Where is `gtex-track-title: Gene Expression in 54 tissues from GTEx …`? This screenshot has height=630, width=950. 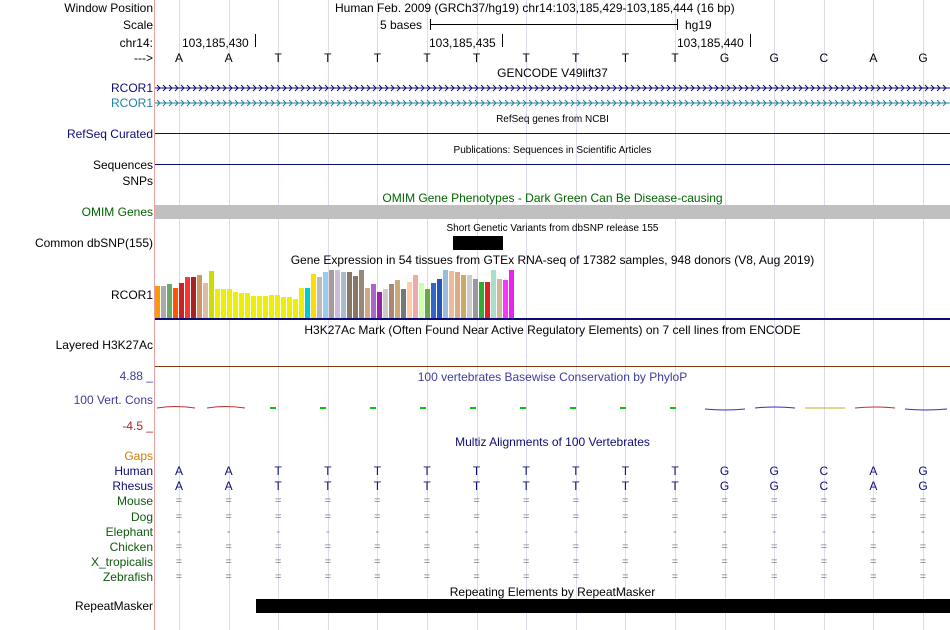
gtex-track-title: Gene Expression in 54 tissues from GTEx … is located at coordinates (552, 260).